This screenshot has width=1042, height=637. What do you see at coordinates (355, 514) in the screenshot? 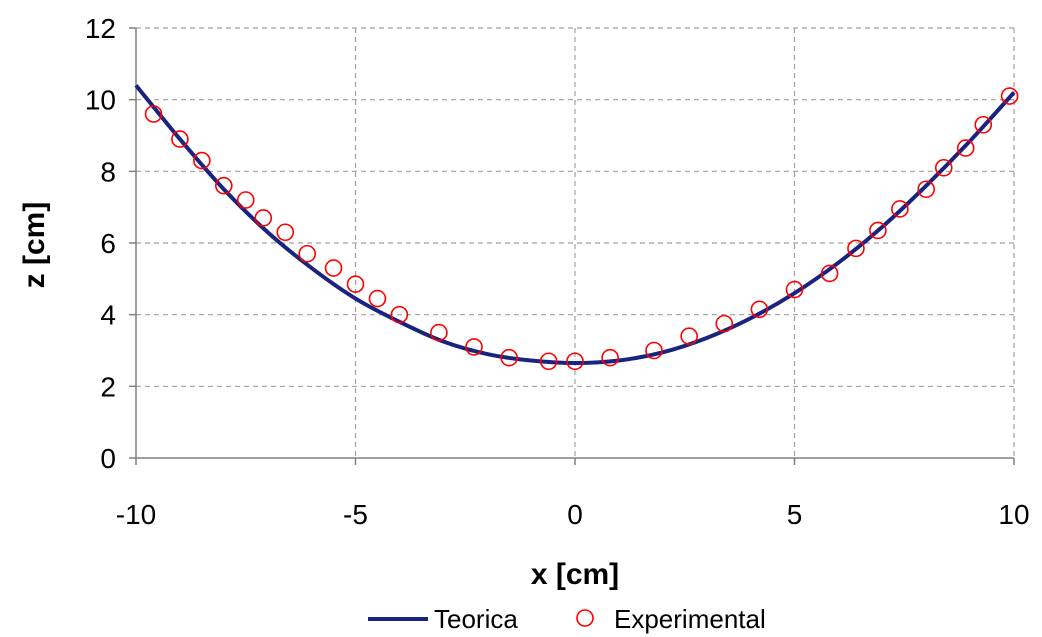
I see `x-tick-label: -5` at bounding box center [355, 514].